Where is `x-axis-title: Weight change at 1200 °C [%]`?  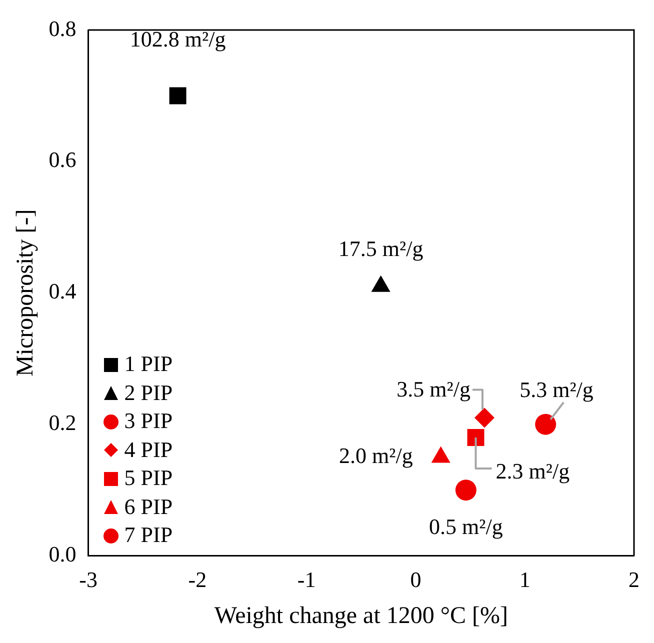 x-axis-title: Weight change at 1200 °C [%] is located at coordinates (361, 615).